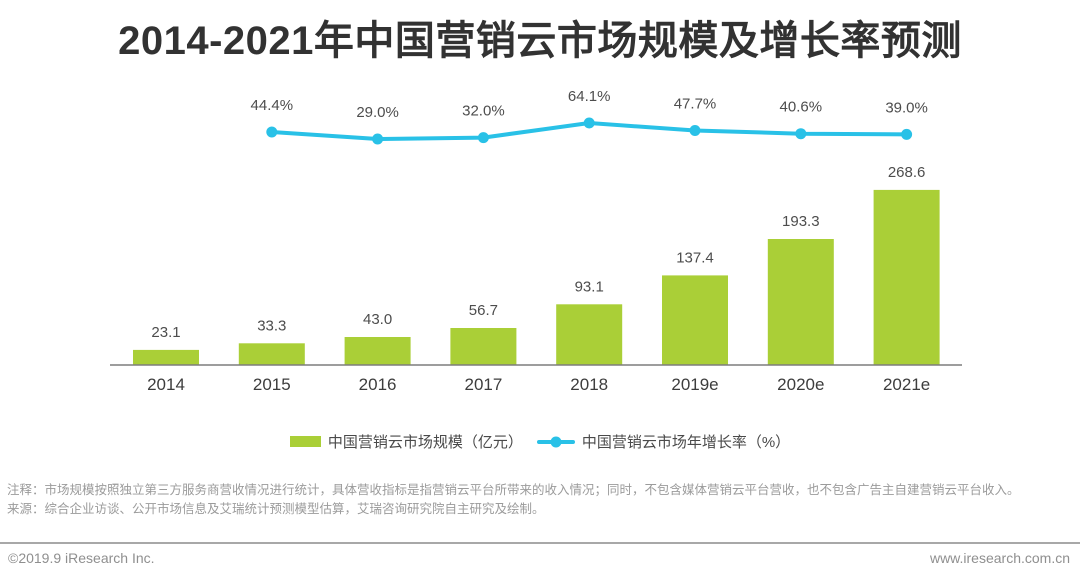 The height and width of the screenshot is (575, 1080). I want to click on growth-point-2016, so click(378, 139).